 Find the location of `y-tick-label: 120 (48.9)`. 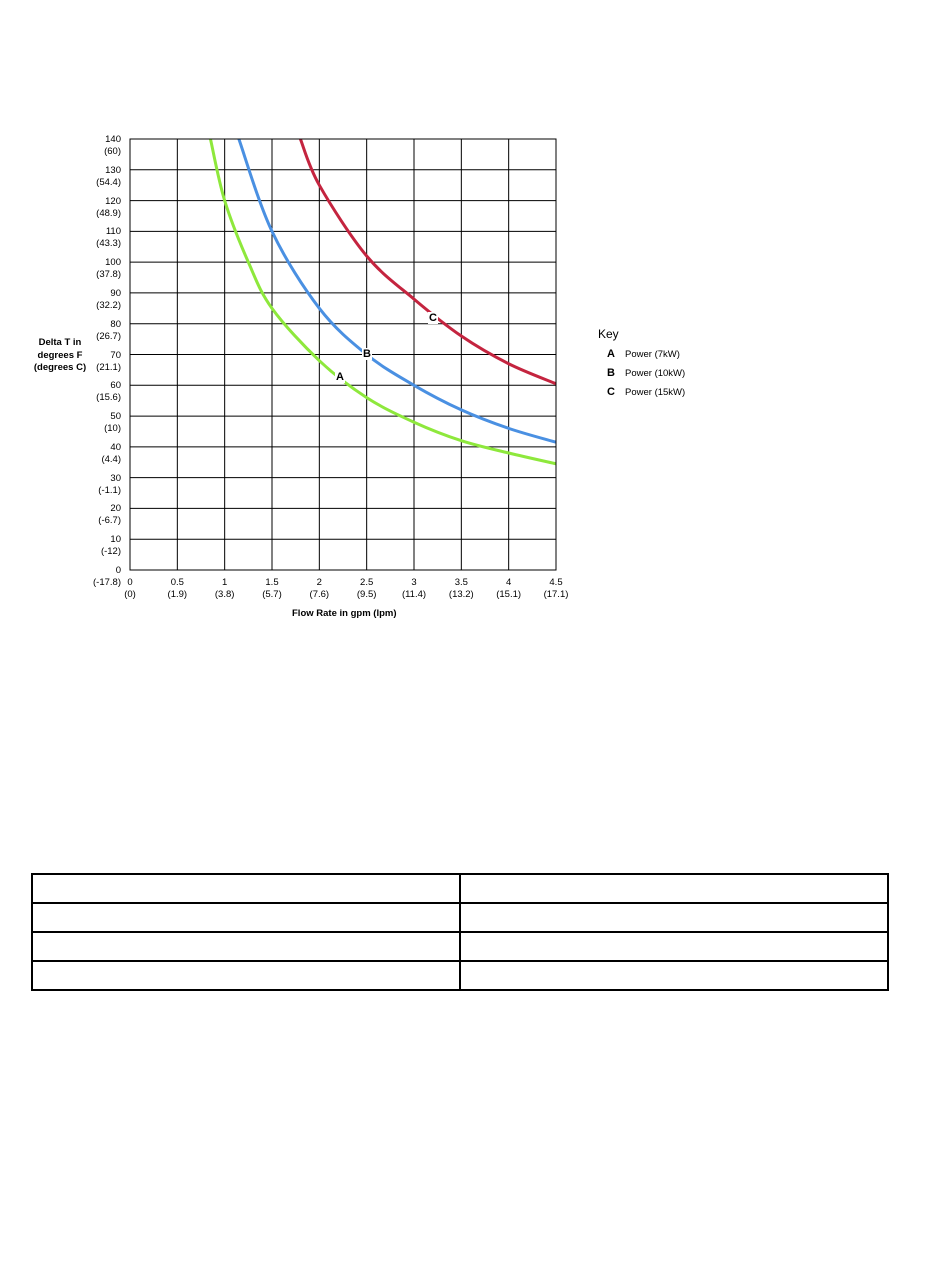

y-tick-label: 120 (48.9) is located at coordinates (108, 207).